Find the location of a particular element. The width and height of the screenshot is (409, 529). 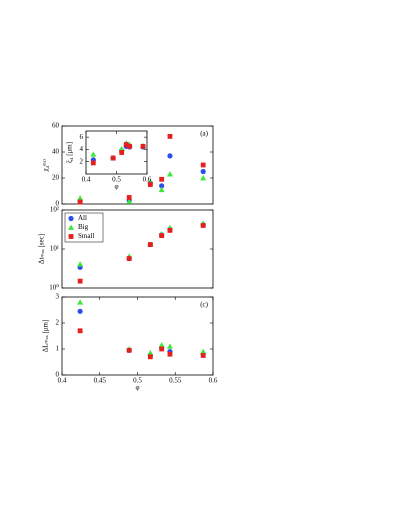

x-tick-label: 0.45 is located at coordinates (100, 381).